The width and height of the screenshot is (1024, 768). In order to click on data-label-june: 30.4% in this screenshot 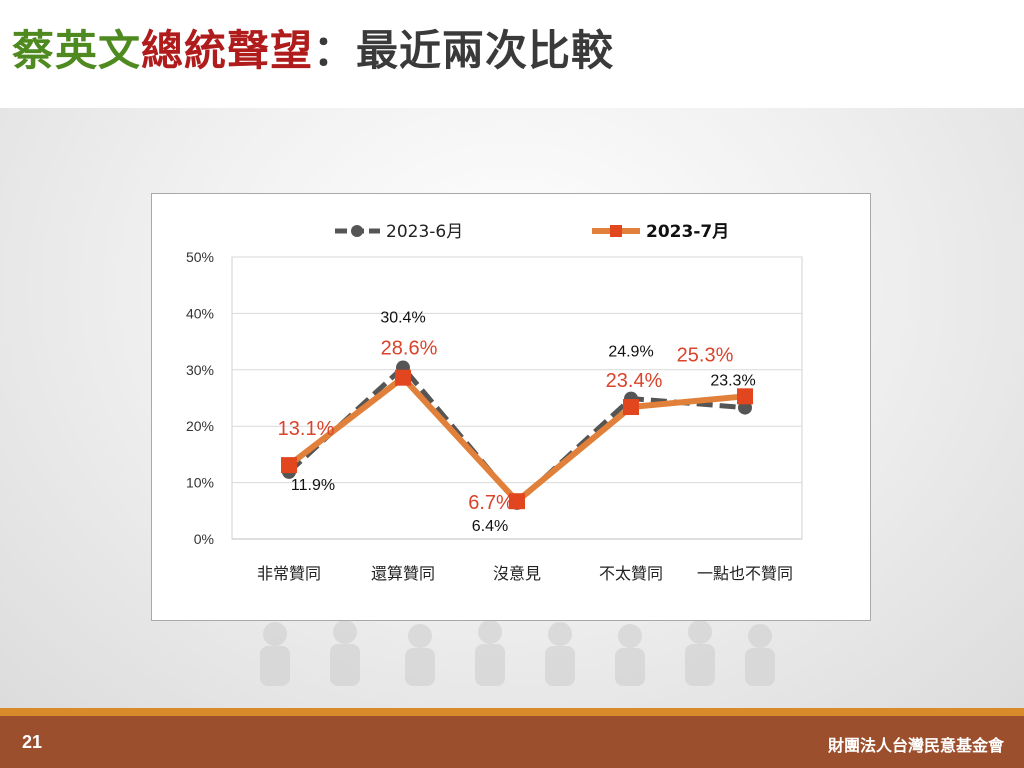, I will do `click(402, 318)`.